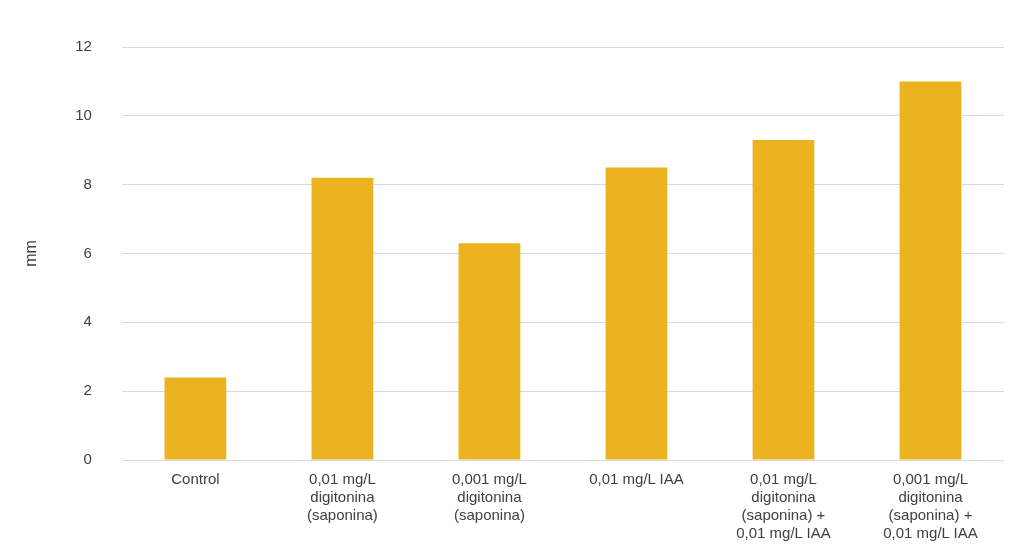  I want to click on x-tick-label: 0,001 mg/L digitonina (saponina), so click(489, 497).